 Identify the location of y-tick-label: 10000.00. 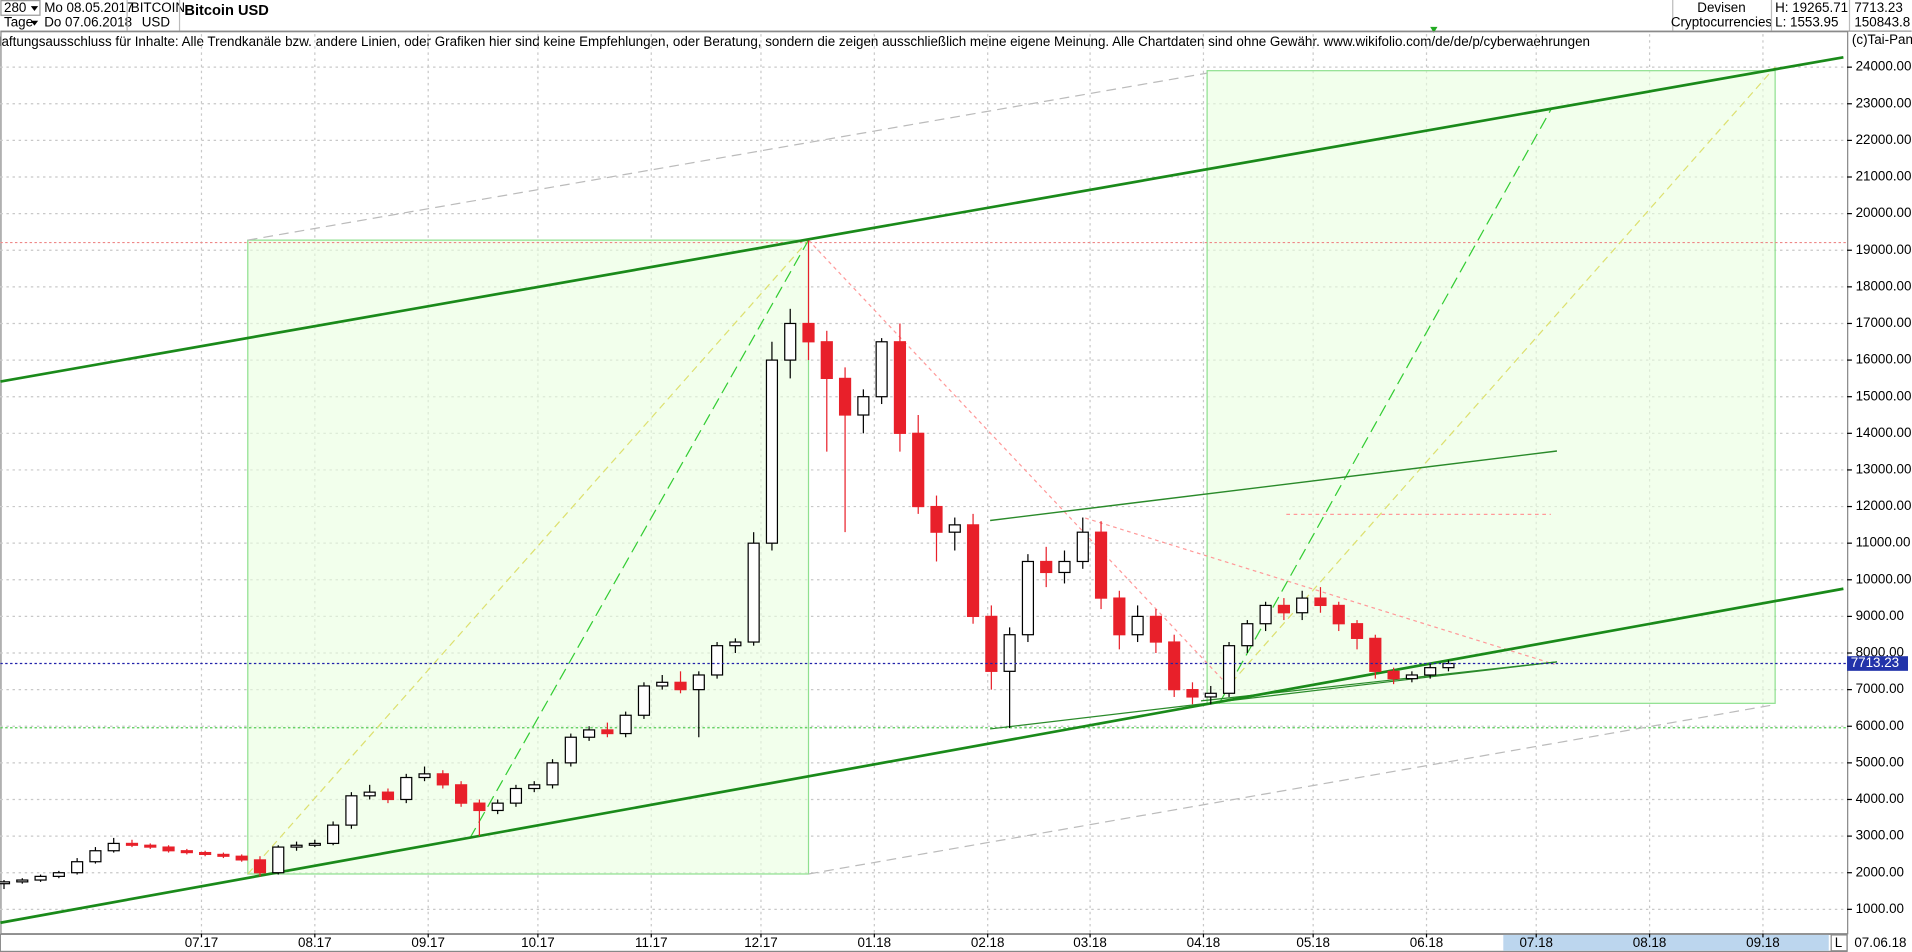
(1884, 578).